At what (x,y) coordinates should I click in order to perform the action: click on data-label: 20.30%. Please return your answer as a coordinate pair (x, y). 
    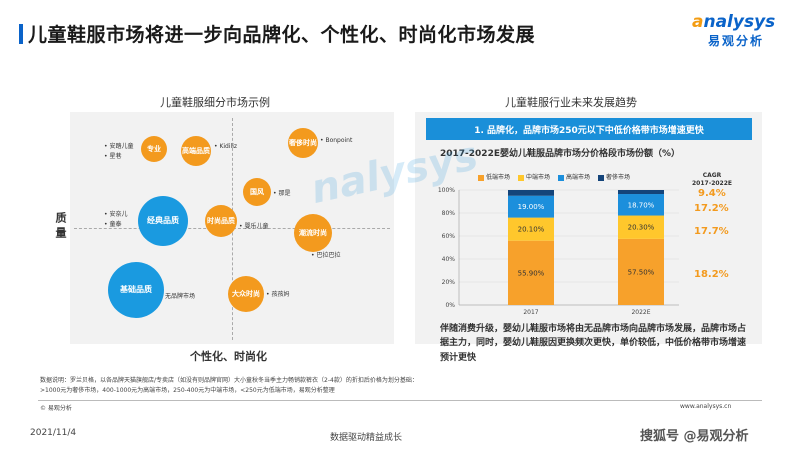
    Looking at the image, I should click on (641, 228).